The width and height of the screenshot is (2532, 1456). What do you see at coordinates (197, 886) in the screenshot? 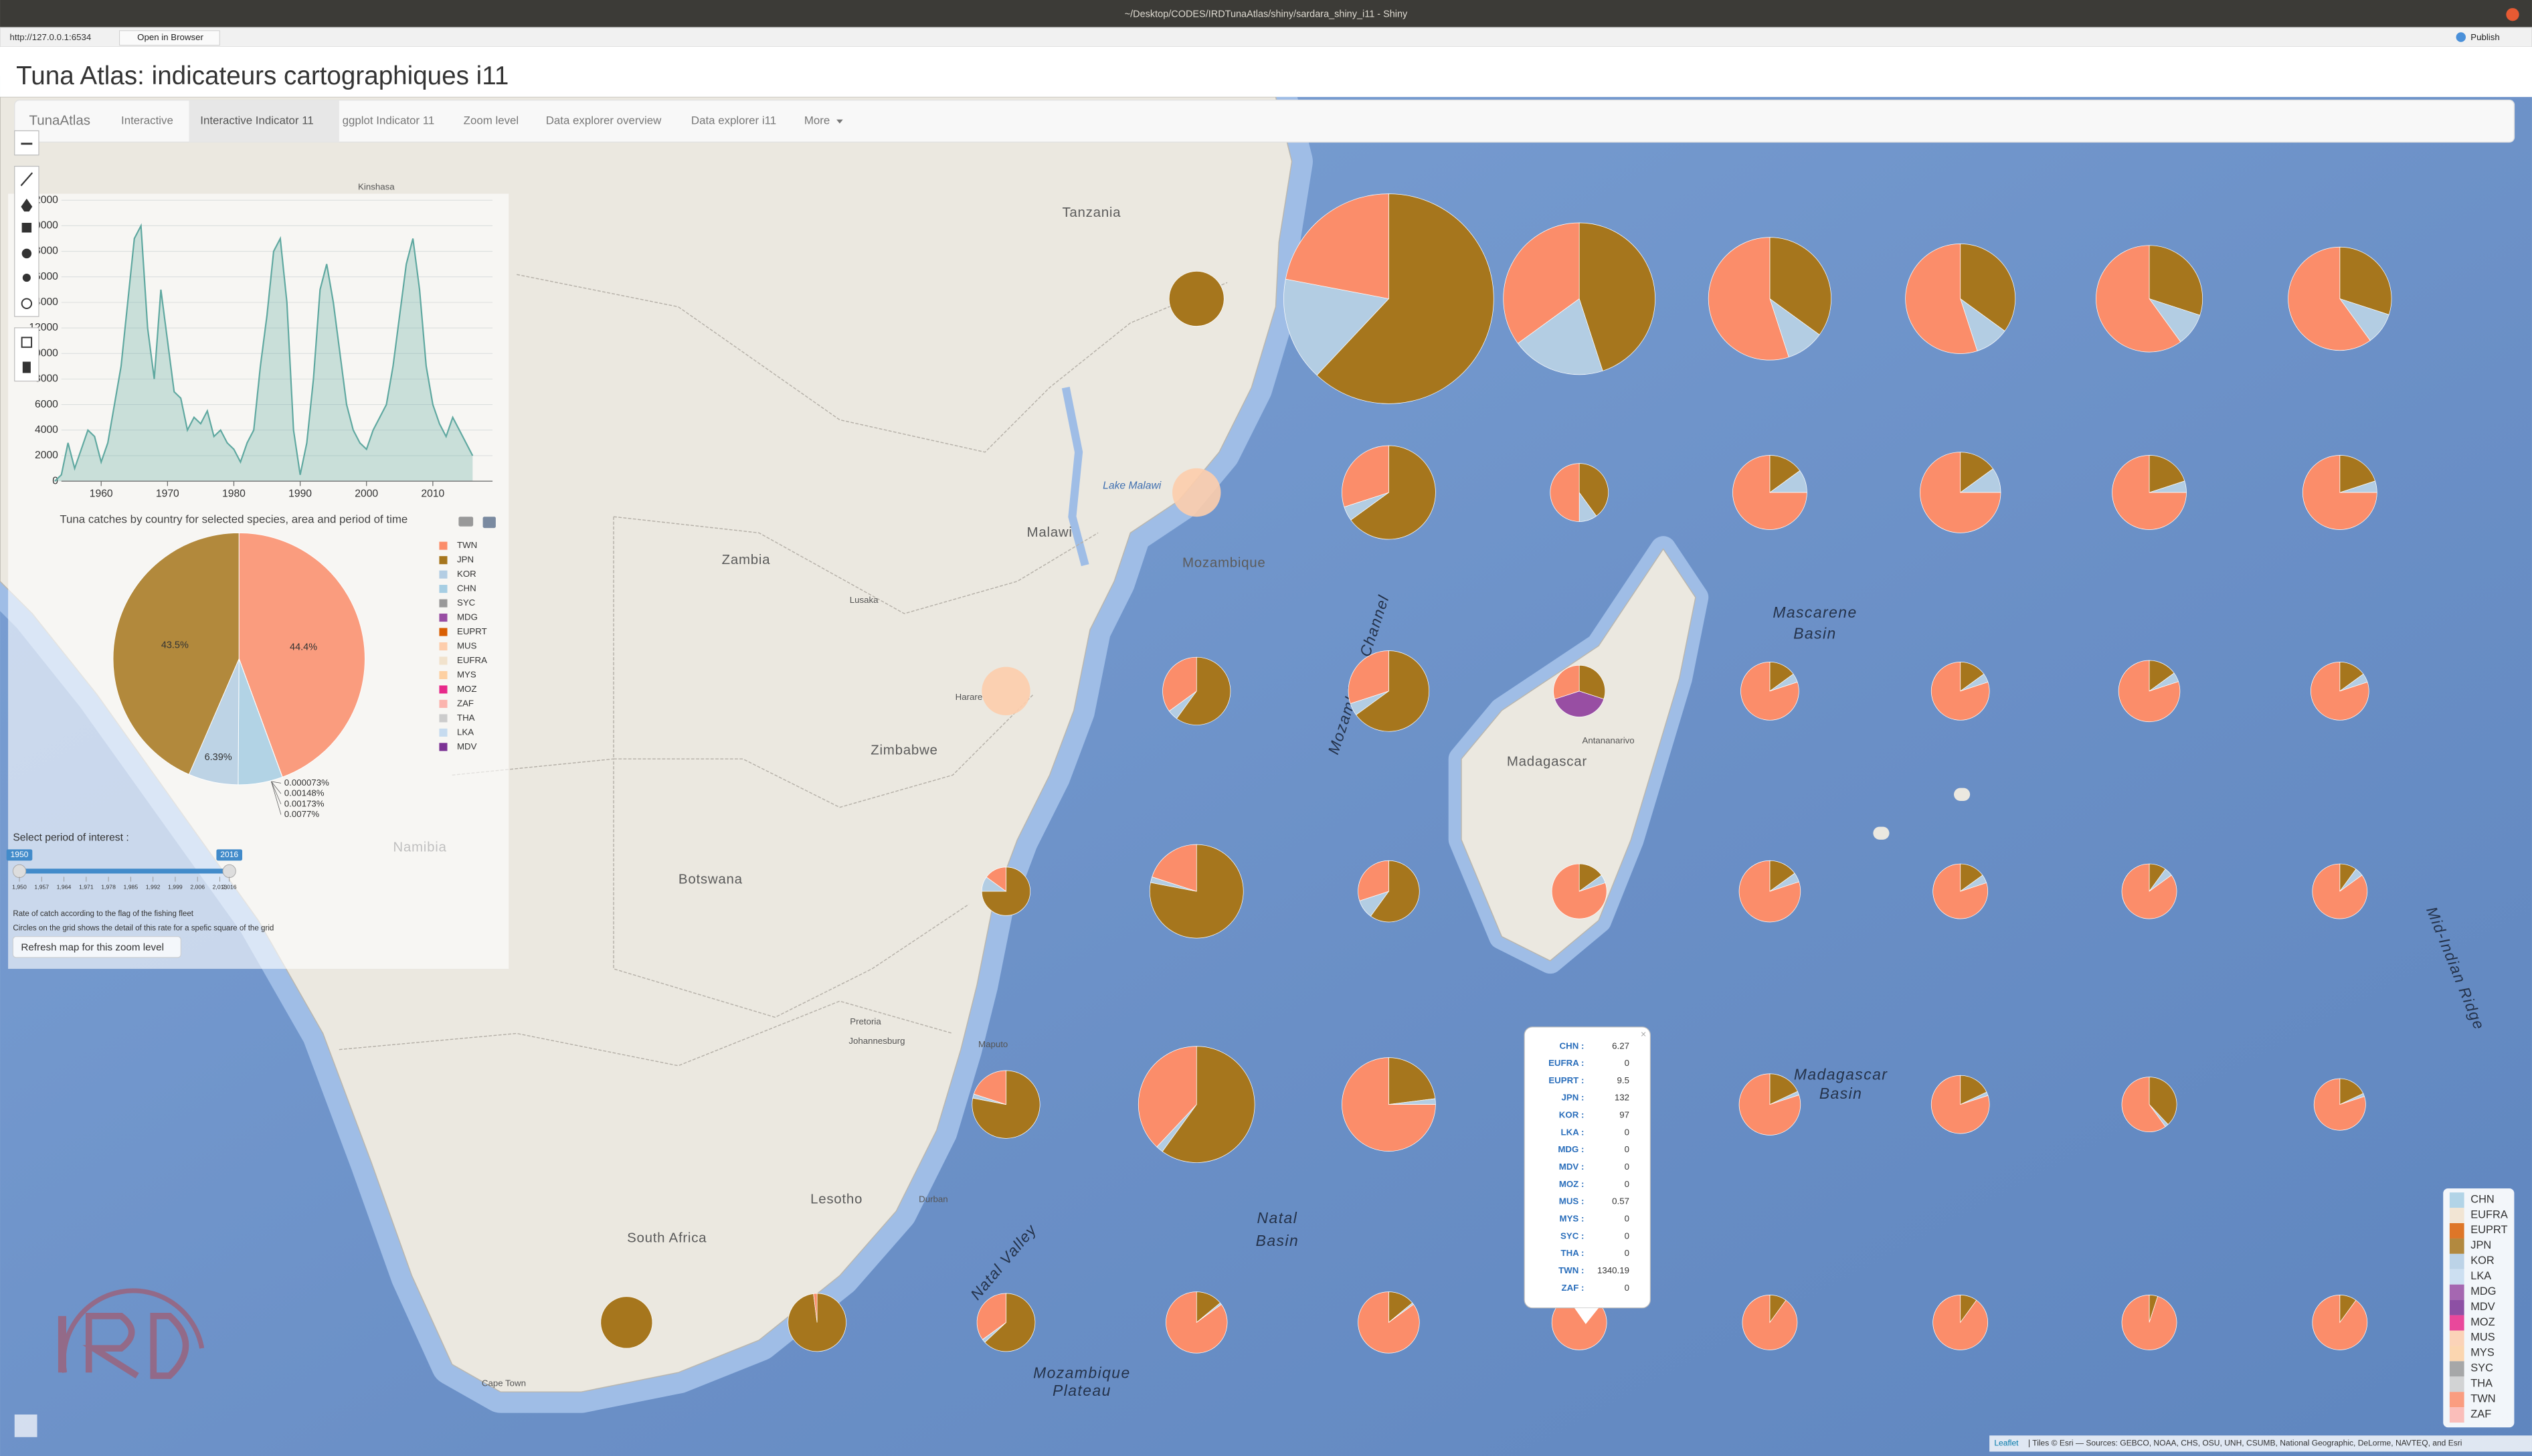
I see `slider-tick-label: 2,006` at bounding box center [197, 886].